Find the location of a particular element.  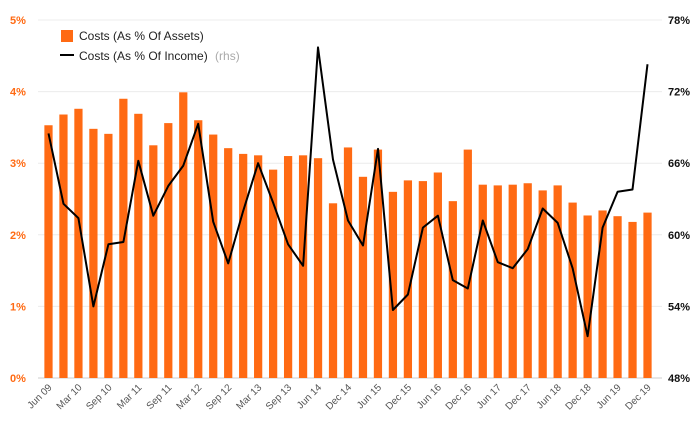

x-tick-label: Dec 18 is located at coordinates (579, 397).